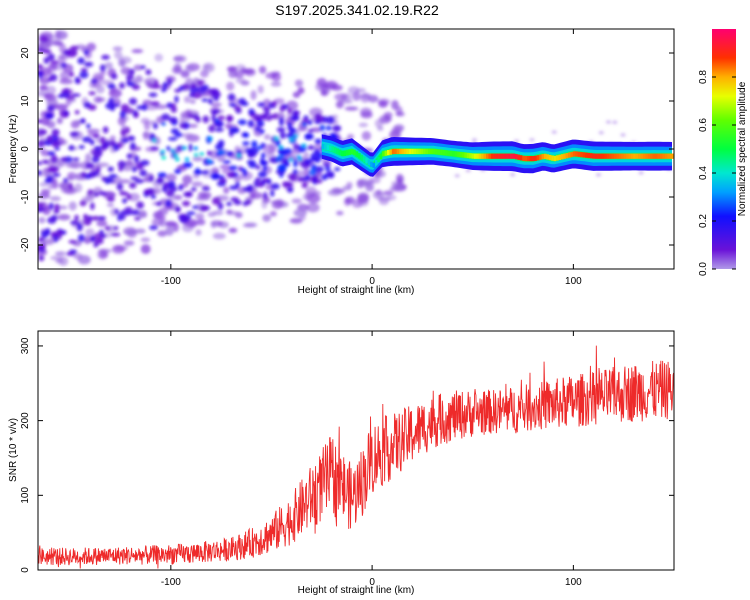 Image resolution: width=750 pixels, height=600 pixels. Describe the element at coordinates (25, 420) in the screenshot. I see `y-tick-label: 200` at that location.